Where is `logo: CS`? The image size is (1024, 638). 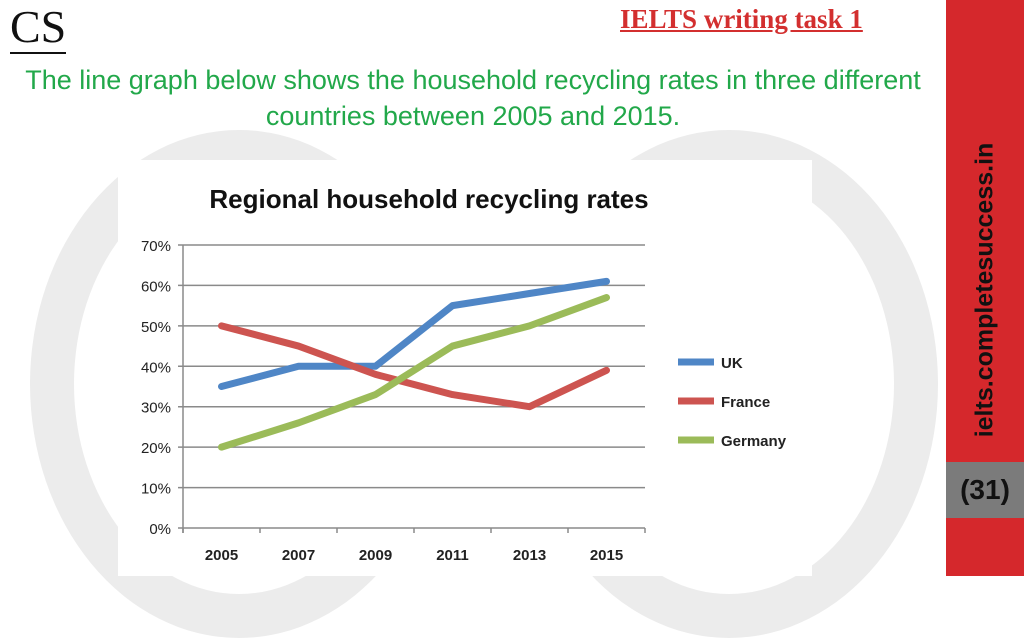
logo: CS is located at coordinates (38, 28).